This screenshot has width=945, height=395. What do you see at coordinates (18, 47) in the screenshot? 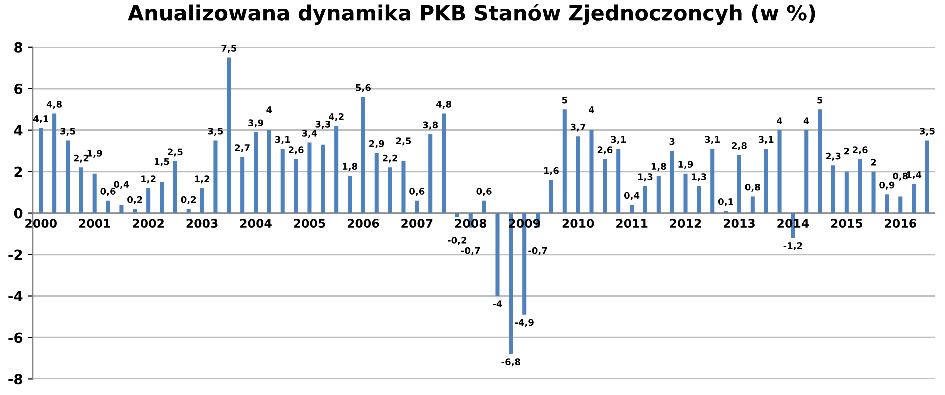
I see `y-tick-label: 8` at bounding box center [18, 47].